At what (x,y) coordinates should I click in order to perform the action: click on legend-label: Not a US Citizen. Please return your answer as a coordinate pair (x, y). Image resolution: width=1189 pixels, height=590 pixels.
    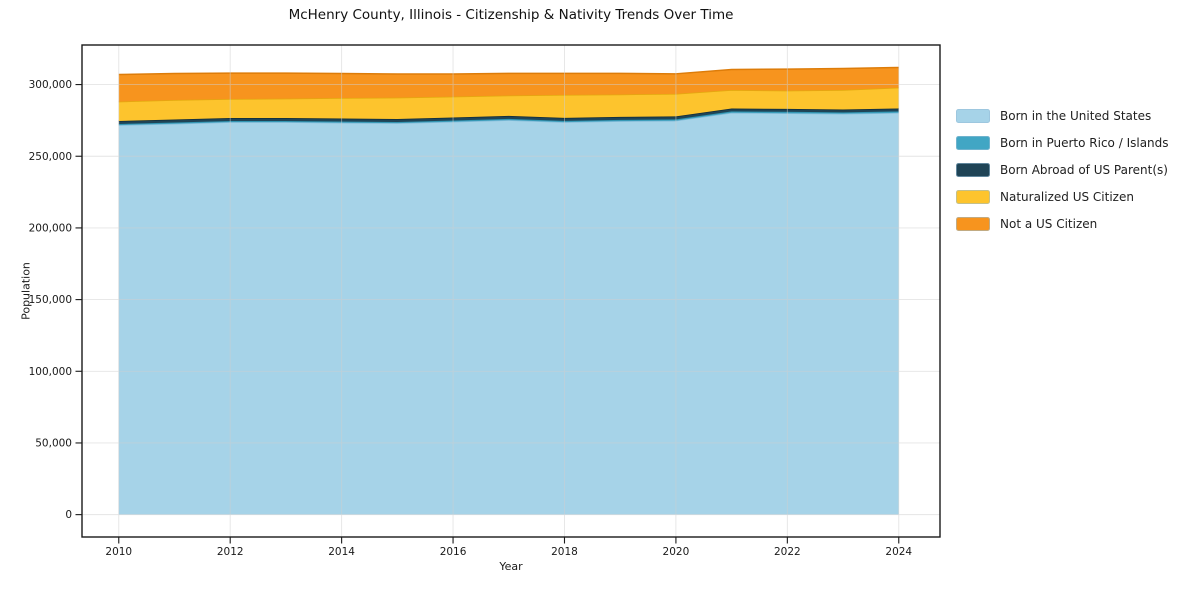
    Looking at the image, I should click on (1049, 223).